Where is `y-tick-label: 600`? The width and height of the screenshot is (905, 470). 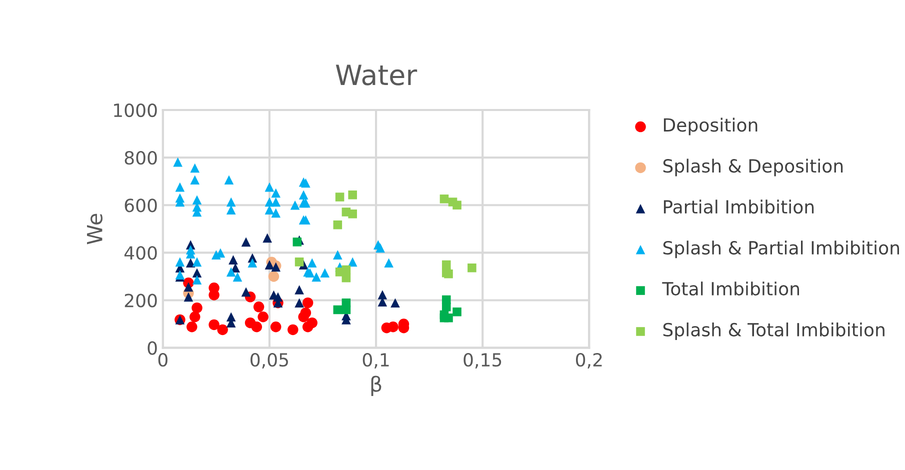 y-tick-label: 600 is located at coordinates (140, 205).